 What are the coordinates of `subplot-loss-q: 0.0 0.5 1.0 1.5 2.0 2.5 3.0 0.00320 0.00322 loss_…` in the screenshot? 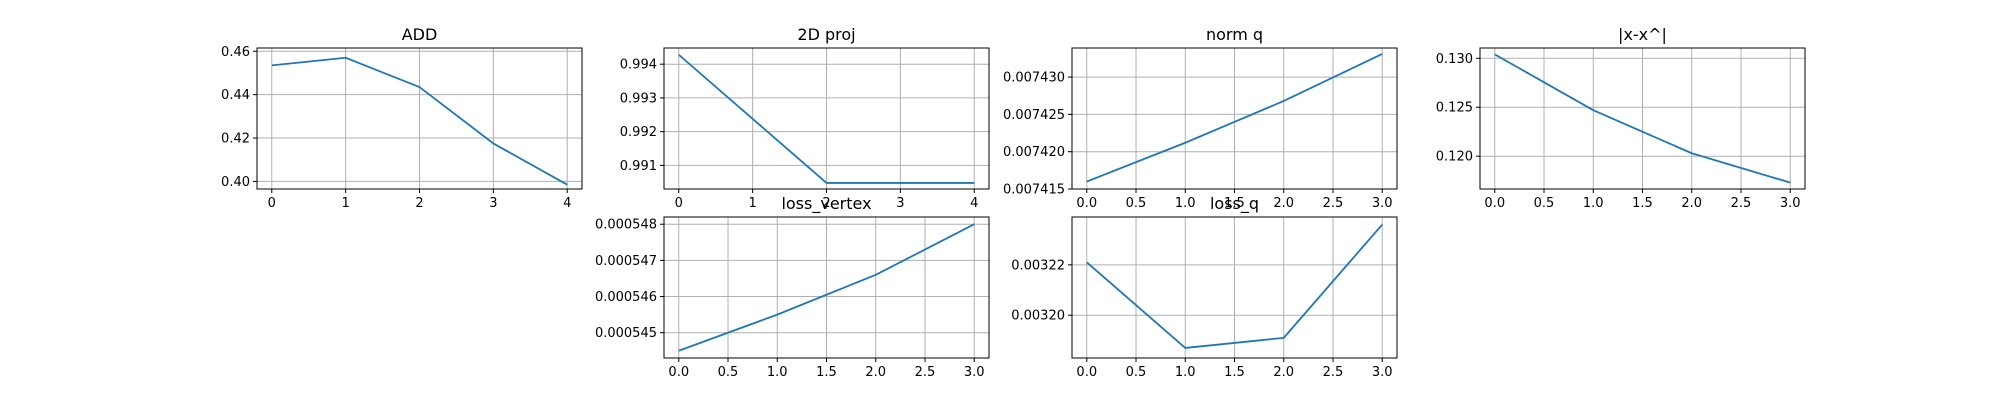 It's located at (1204, 287).